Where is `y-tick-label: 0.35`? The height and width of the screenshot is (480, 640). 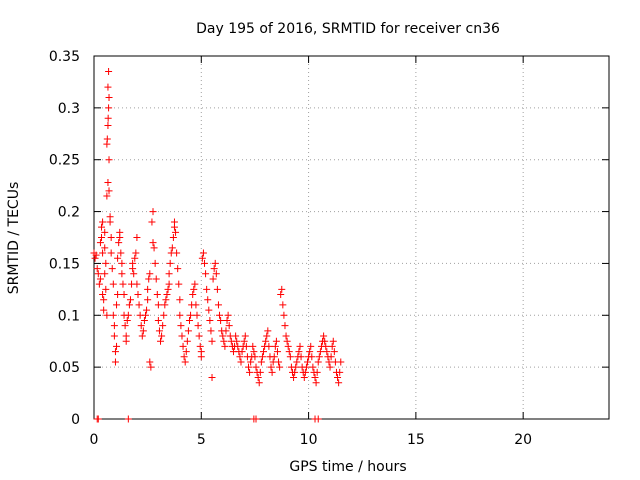
y-tick-label: 0.35 is located at coordinates (64, 57).